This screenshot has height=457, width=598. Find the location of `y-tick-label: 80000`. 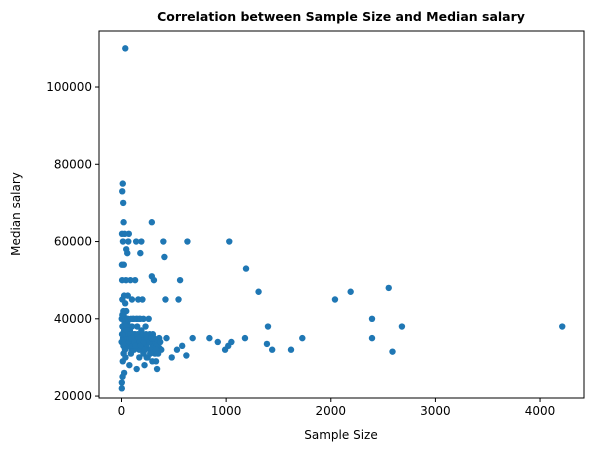

y-tick-label: 80000 is located at coordinates (73, 164).